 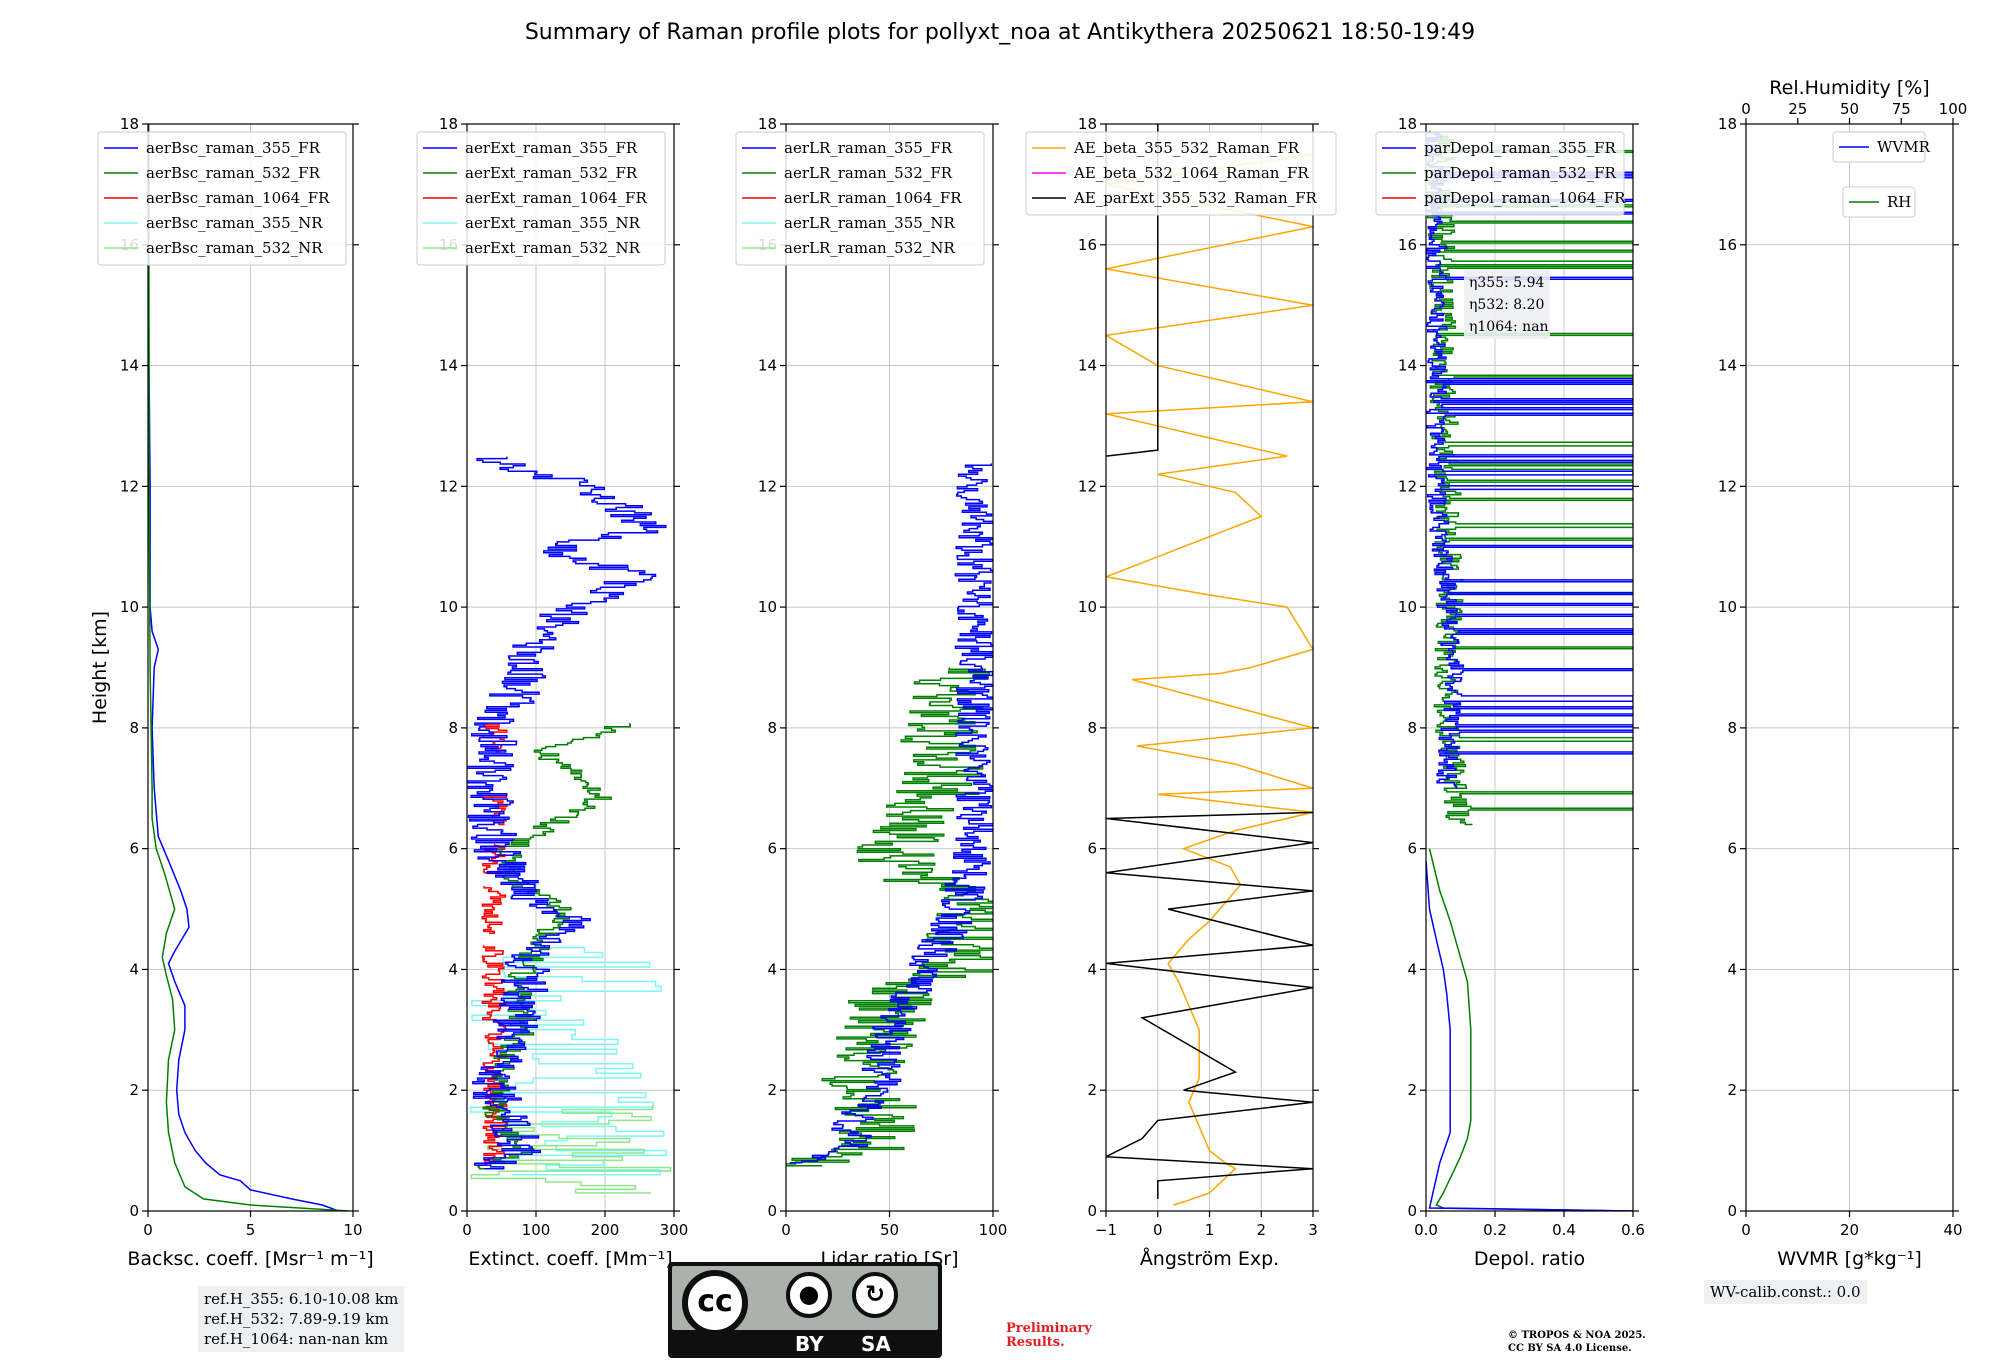 What do you see at coordinates (1209, 1258) in the screenshot?
I see `x-axis-label: Ångström Exp.` at bounding box center [1209, 1258].